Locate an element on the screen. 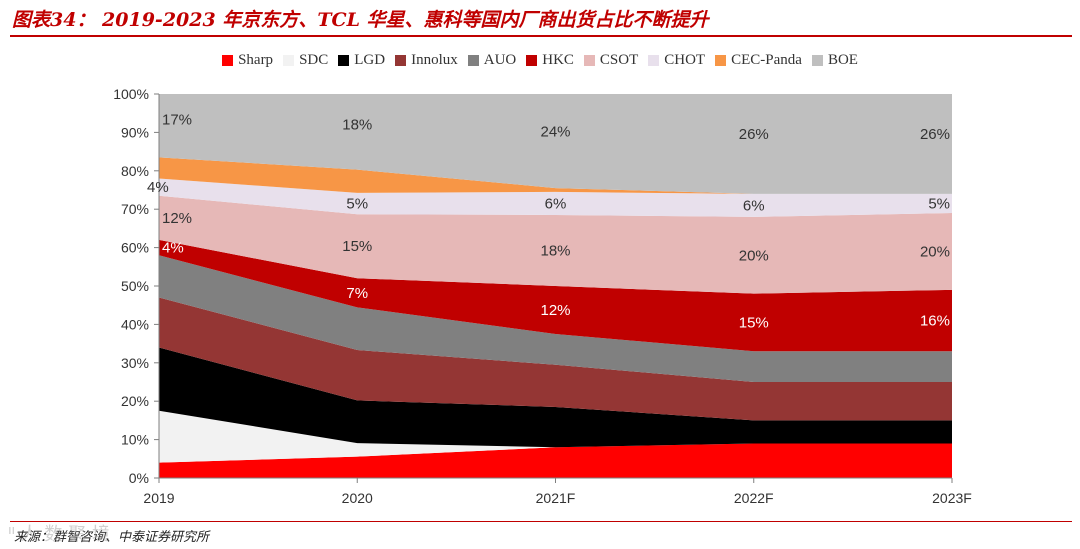 The height and width of the screenshot is (549, 1080). area-sdc is located at coordinates (555, 436).